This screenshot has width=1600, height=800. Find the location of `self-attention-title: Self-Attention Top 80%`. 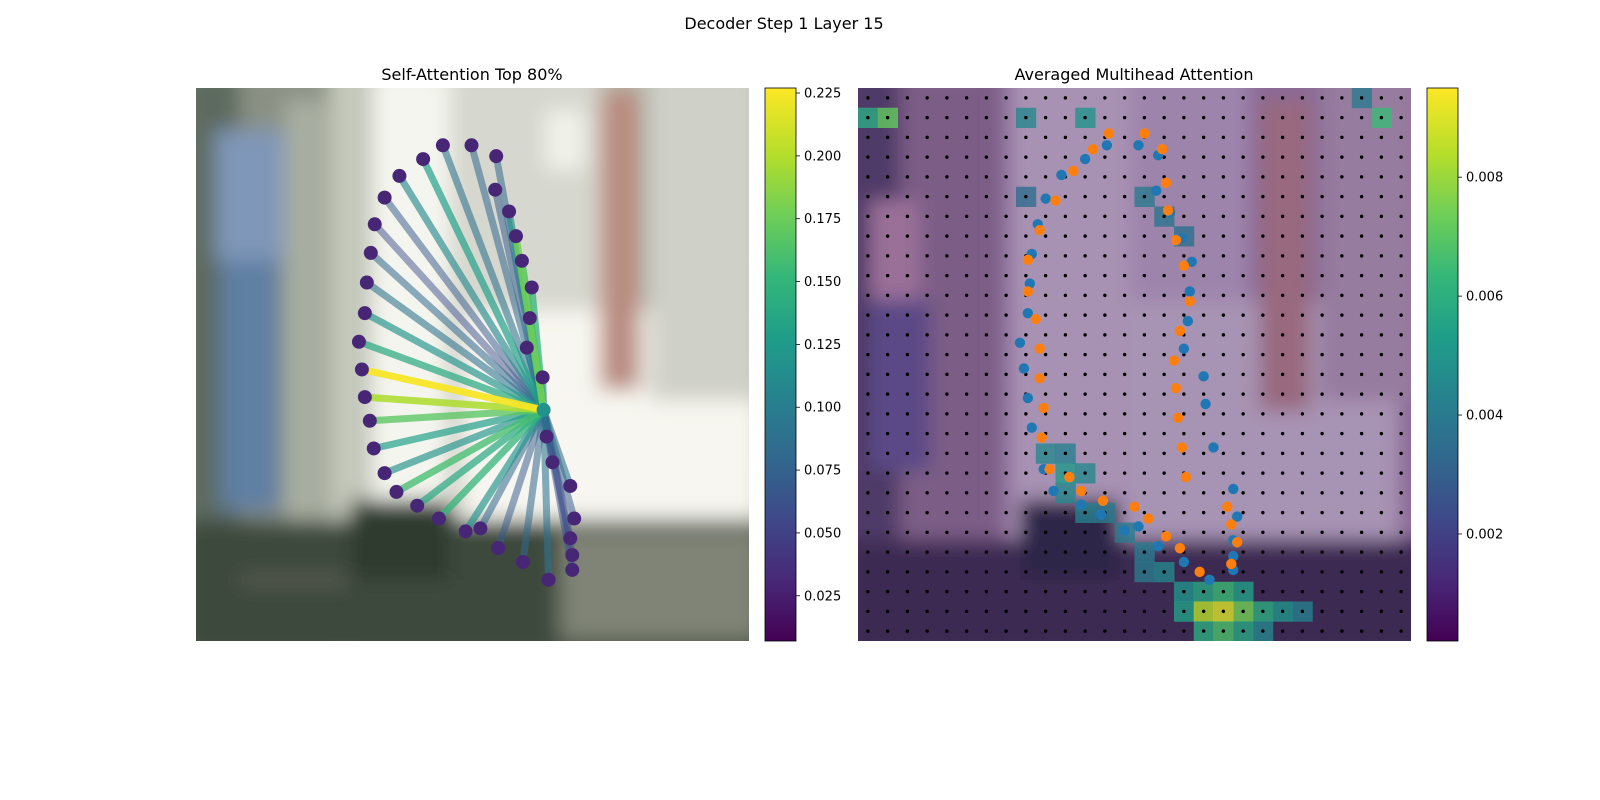

self-attention-title: Self-Attention Top 80% is located at coordinates (471, 74).